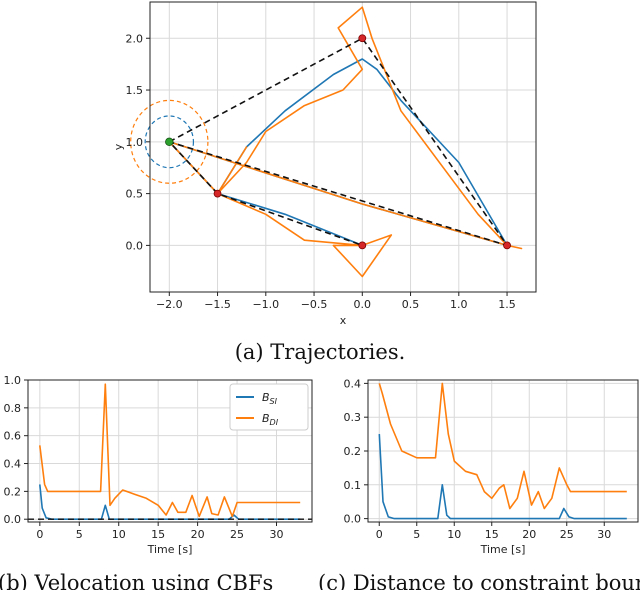  What do you see at coordinates (158, 534) in the screenshot?
I see `barrier-xtick-label: 15` at bounding box center [158, 534].